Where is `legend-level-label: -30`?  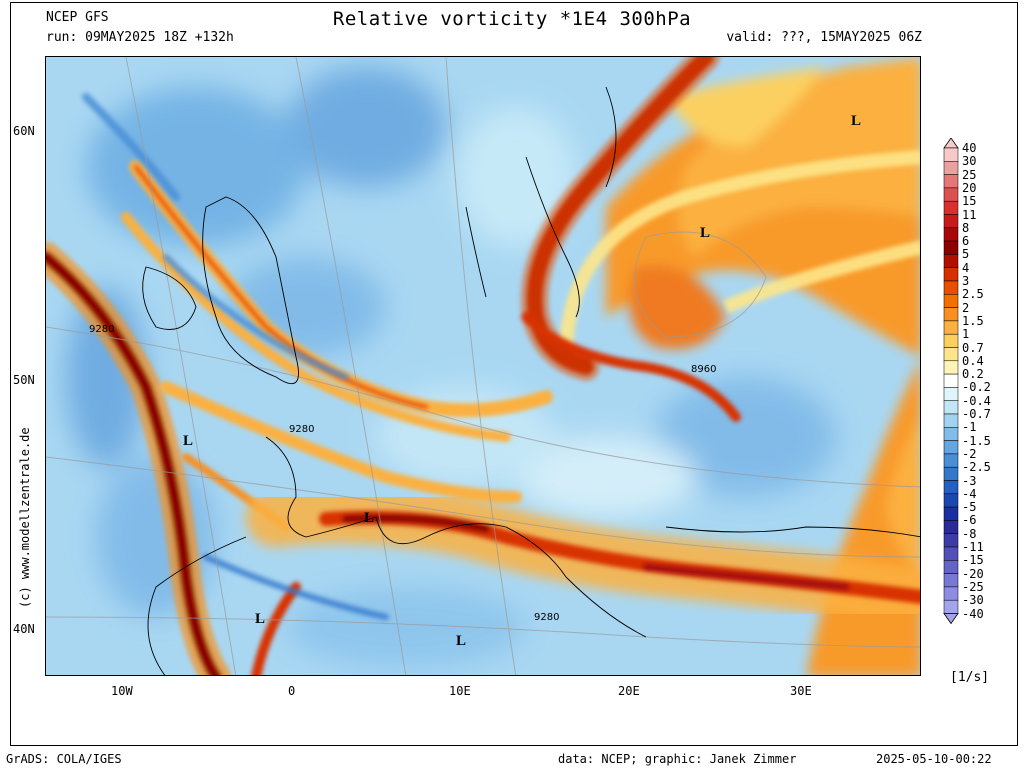 legend-level-label: -30 is located at coordinates (973, 600).